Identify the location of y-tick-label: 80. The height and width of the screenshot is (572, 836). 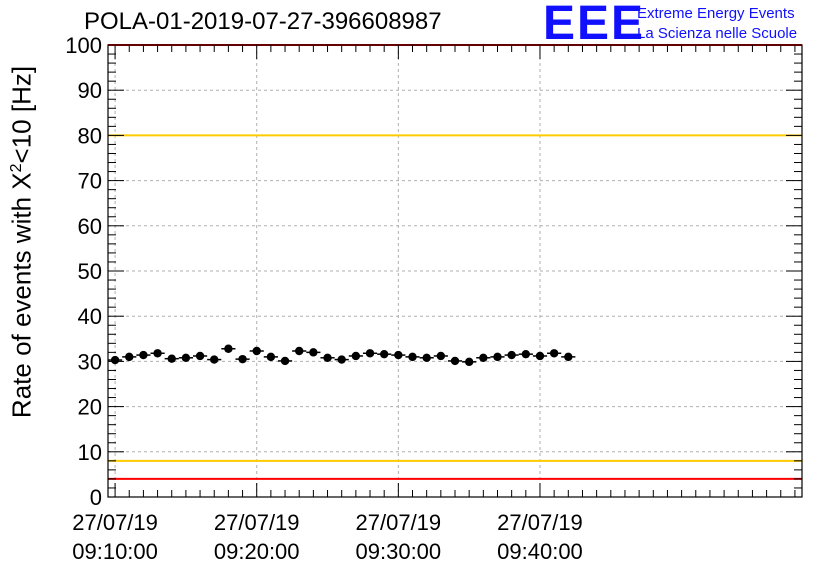
(90, 135).